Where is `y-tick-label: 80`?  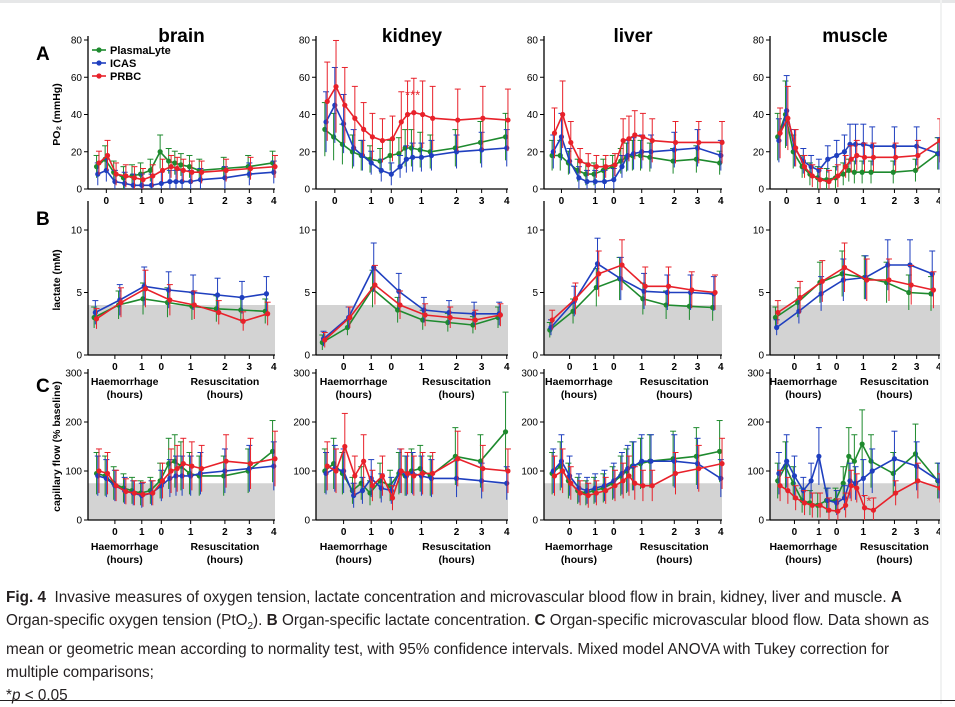
y-tick-label: 80 is located at coordinates (77, 41).